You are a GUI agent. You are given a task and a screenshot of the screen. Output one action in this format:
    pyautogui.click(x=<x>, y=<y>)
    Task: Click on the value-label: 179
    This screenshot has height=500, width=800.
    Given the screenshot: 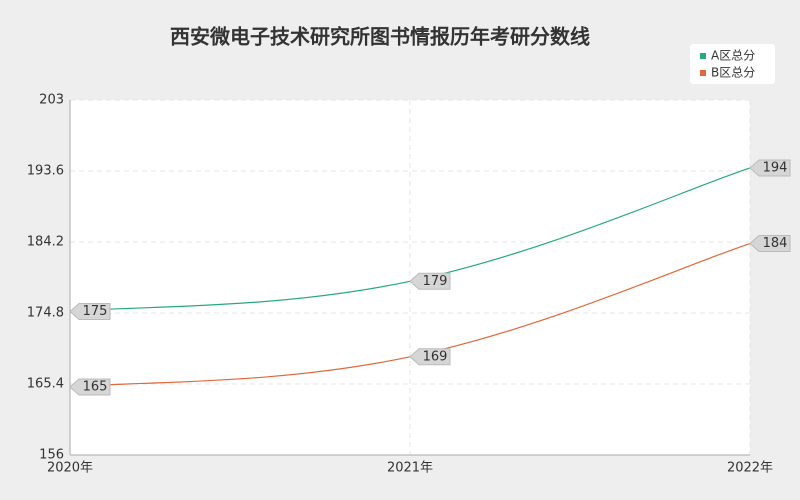 What is the action you would take?
    pyautogui.click(x=435, y=281)
    